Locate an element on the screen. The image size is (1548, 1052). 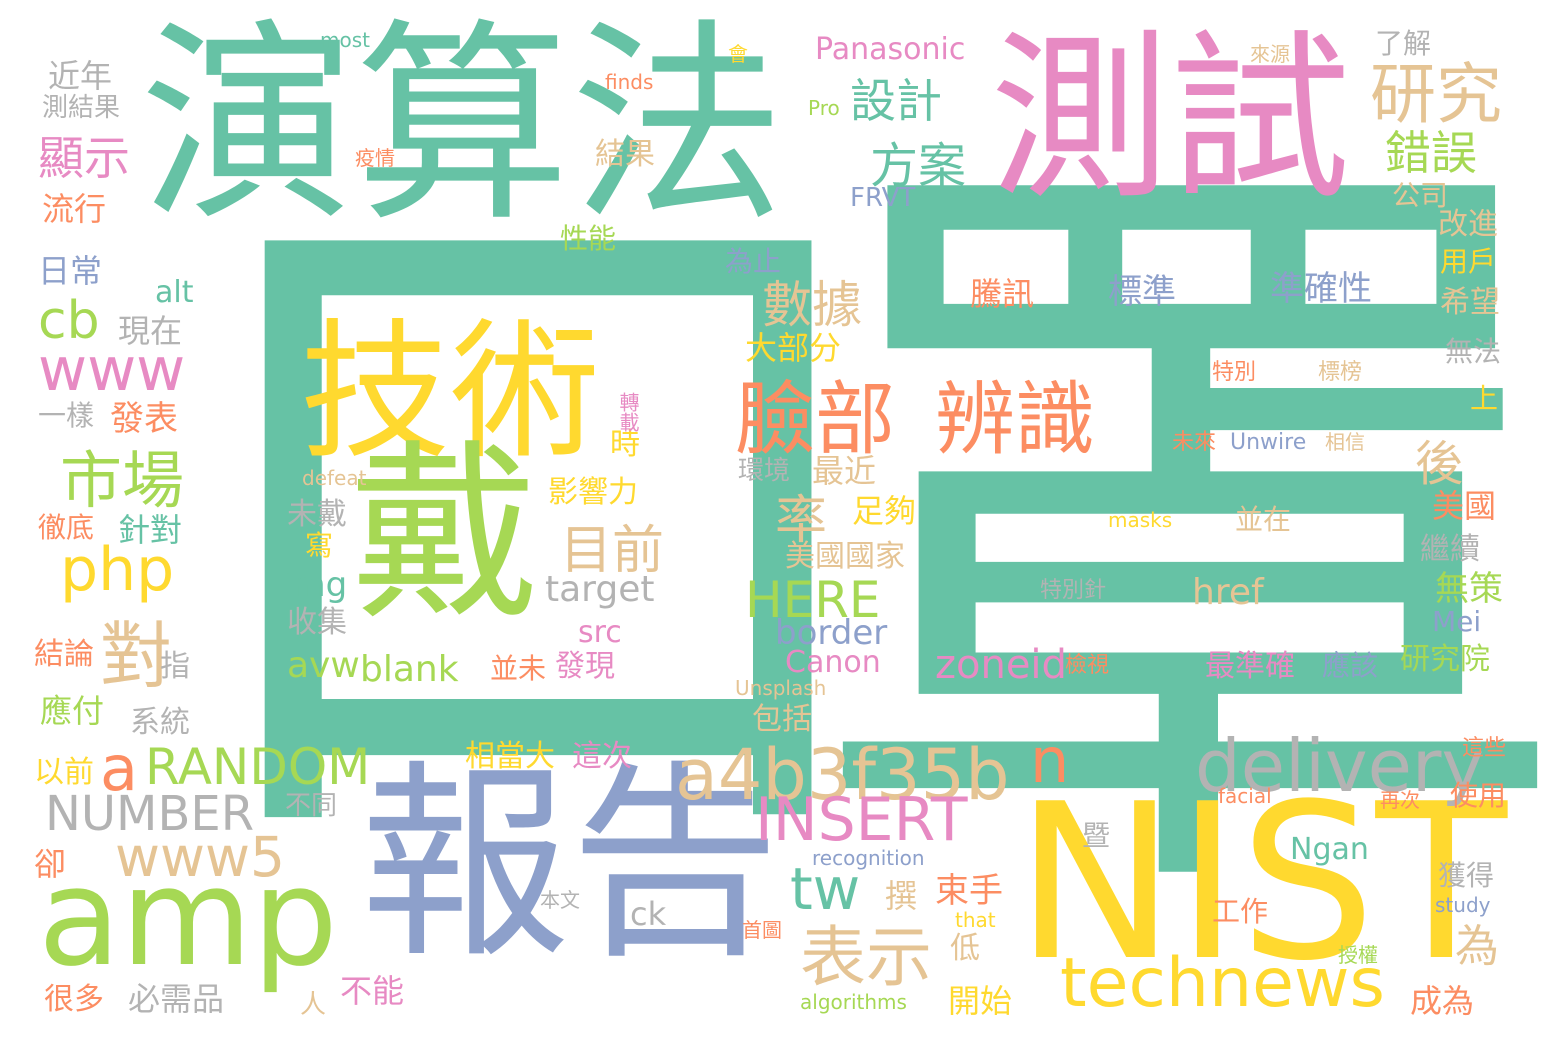
word-wufa: 無法 is located at coordinates (1473, 351).